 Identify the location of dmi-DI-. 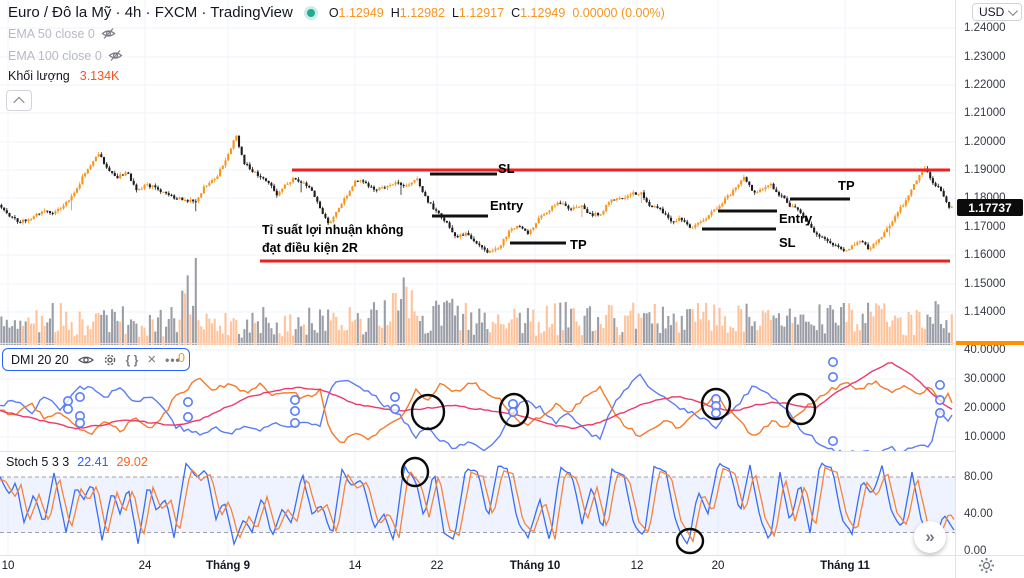
(476, 410).